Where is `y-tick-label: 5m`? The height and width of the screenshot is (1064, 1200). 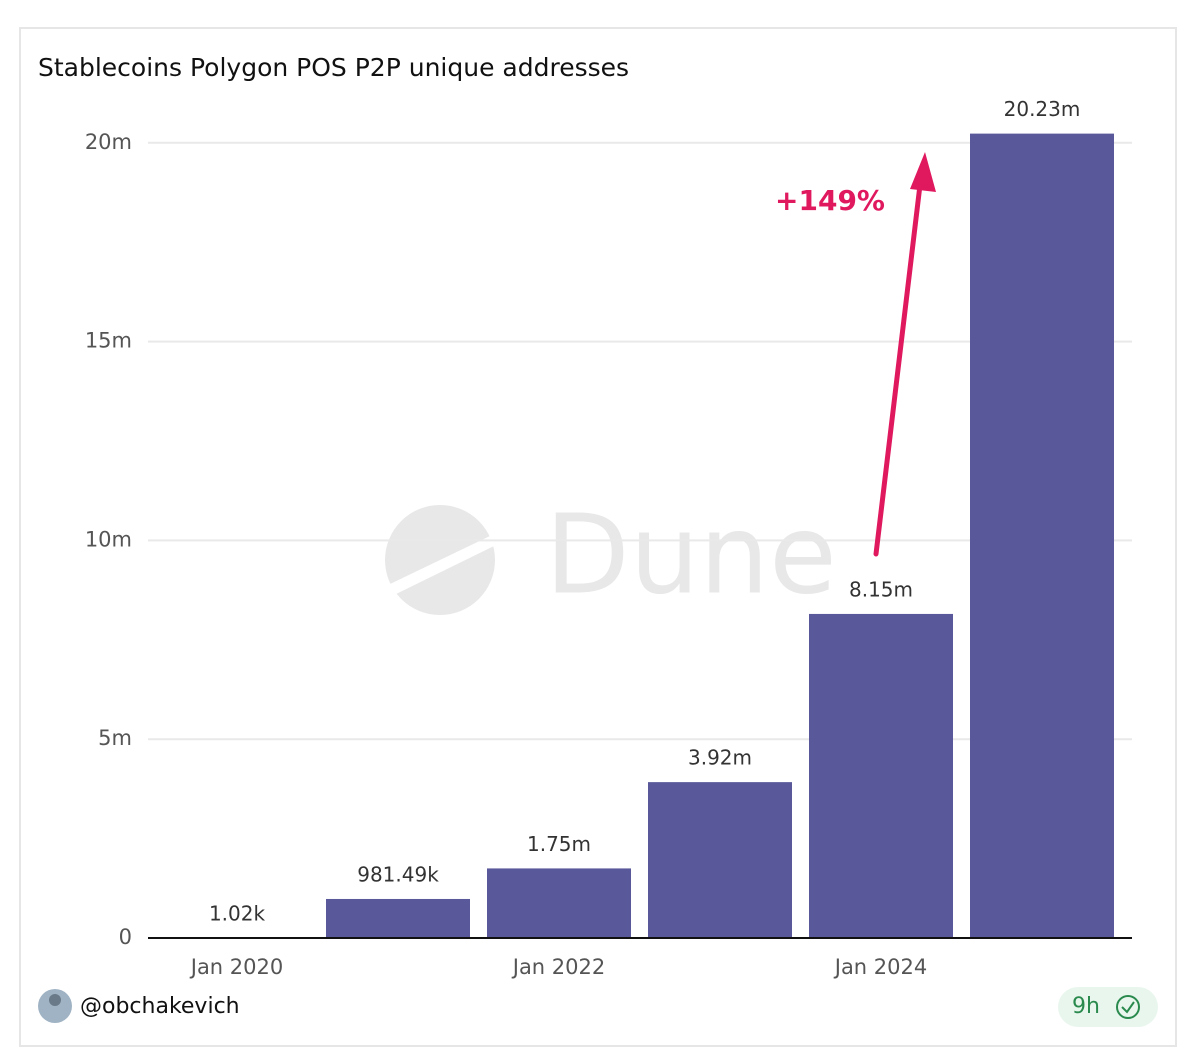
y-tick-label: 5m is located at coordinates (115, 738).